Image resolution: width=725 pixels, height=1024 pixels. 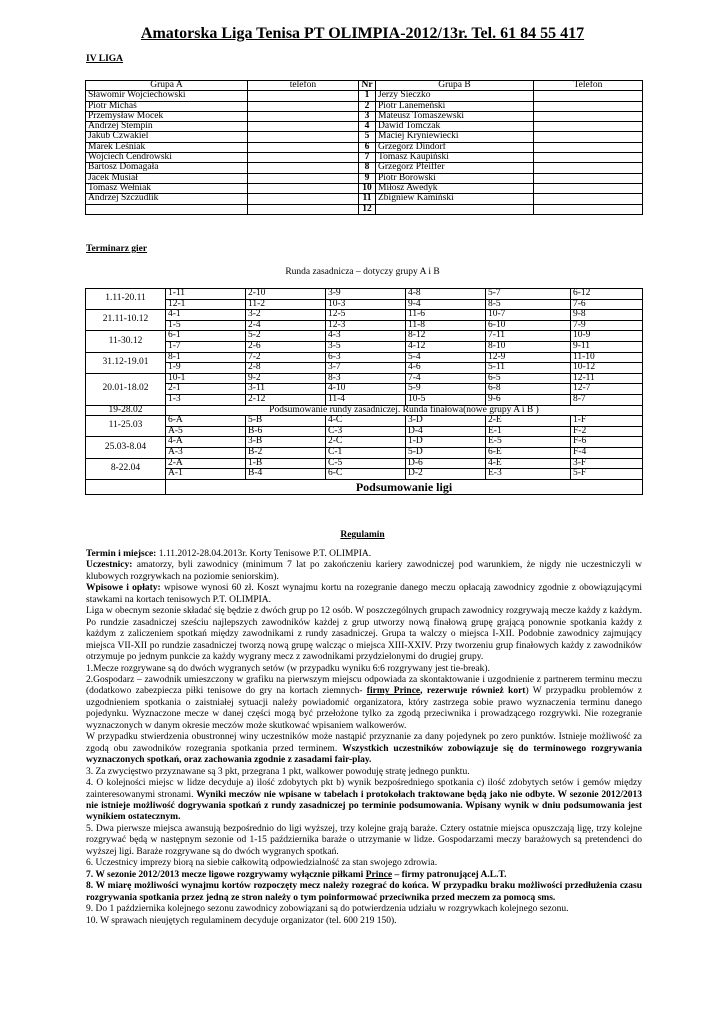 I want to click on player-row: Tomasz Wełniak 10 Miłosz Awedyk, so click(x=364, y=188).